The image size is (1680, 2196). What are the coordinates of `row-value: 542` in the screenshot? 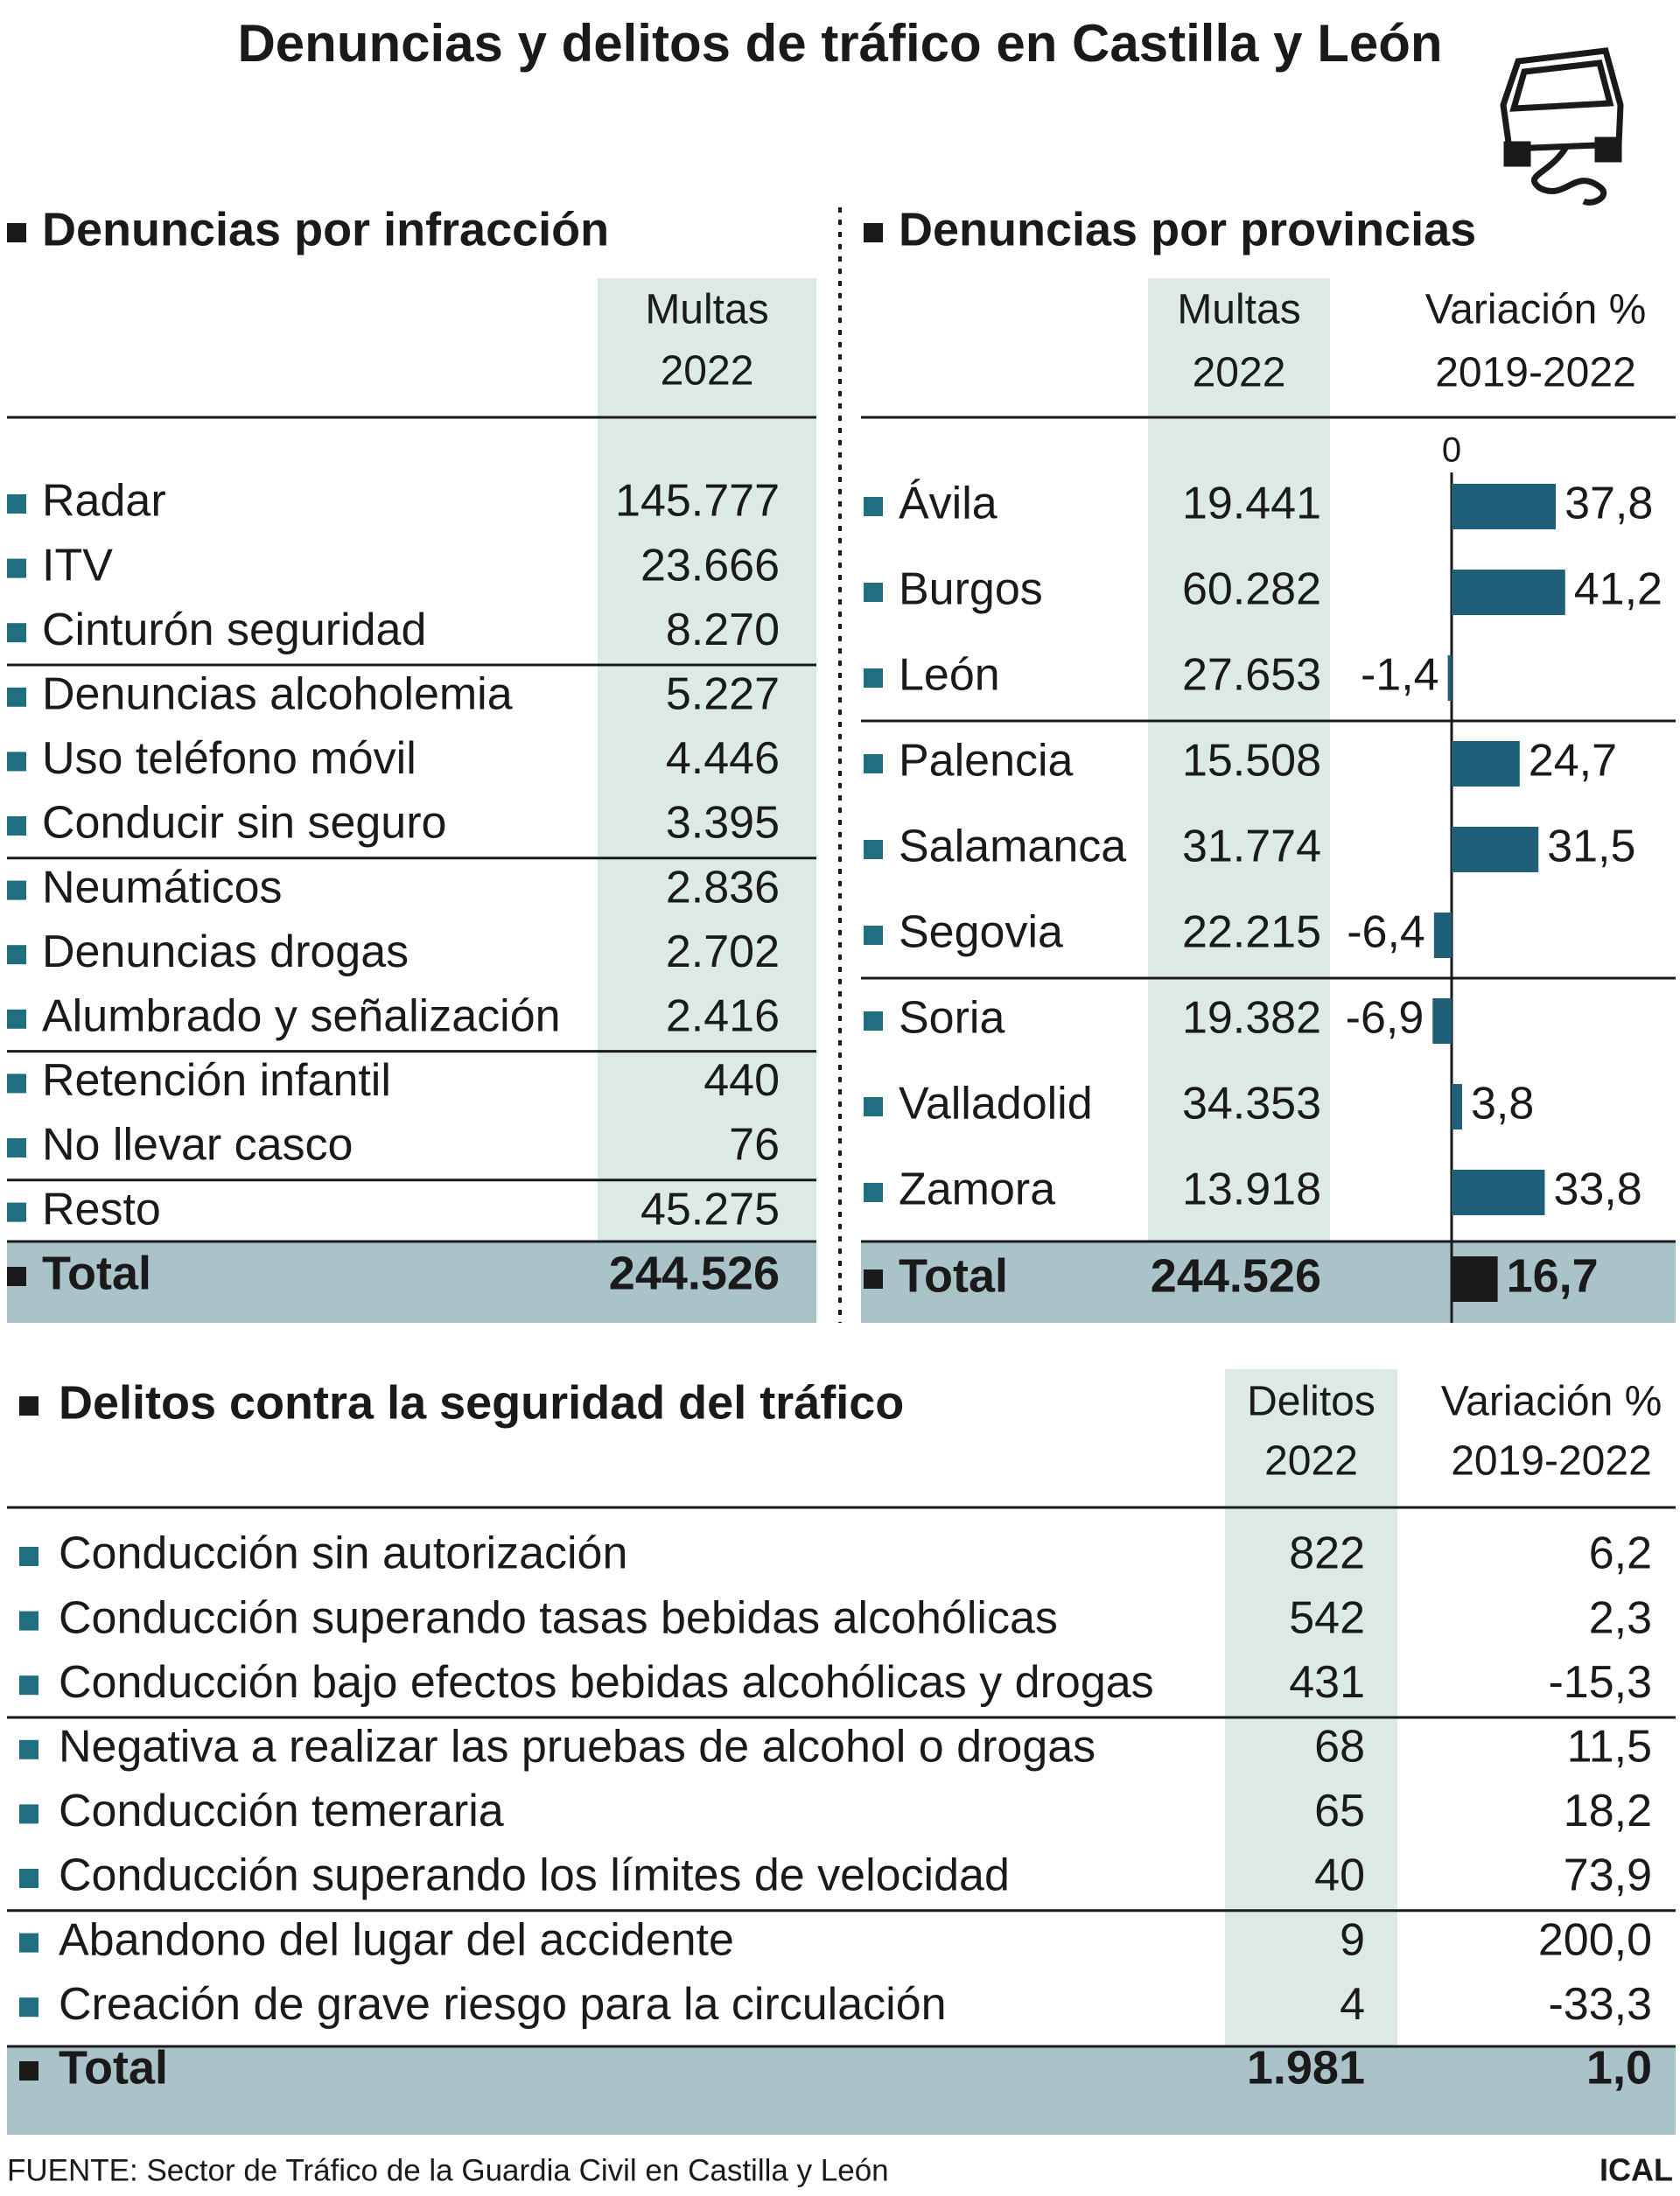 It's located at (1327, 1617).